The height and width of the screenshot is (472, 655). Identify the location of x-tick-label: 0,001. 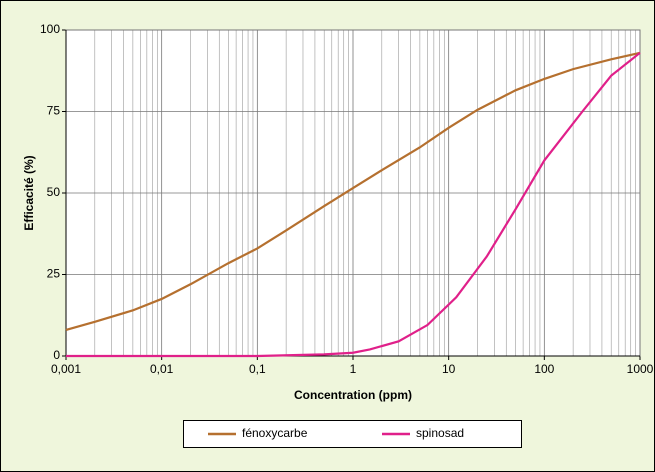
(66, 369).